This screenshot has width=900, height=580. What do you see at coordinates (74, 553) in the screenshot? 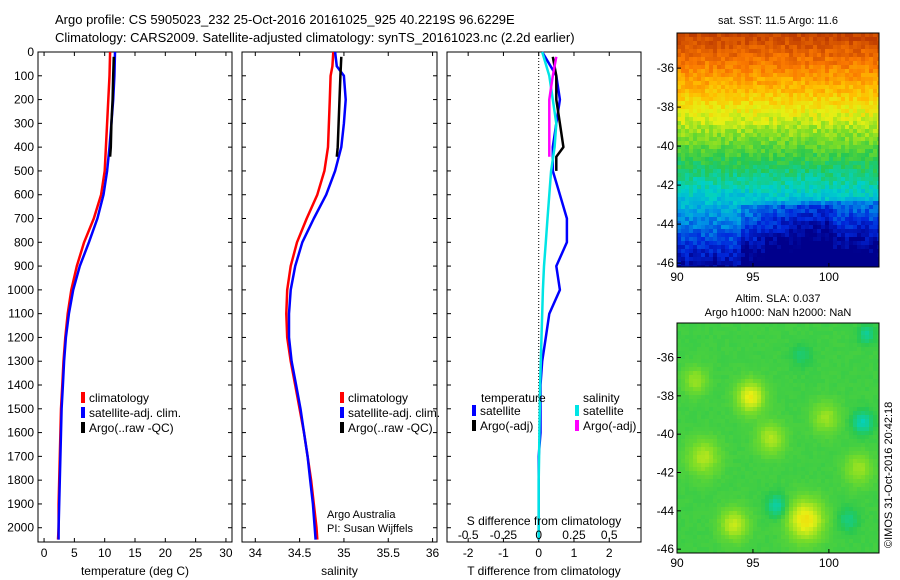
I see `temperature-xtick-label: 5` at bounding box center [74, 553].